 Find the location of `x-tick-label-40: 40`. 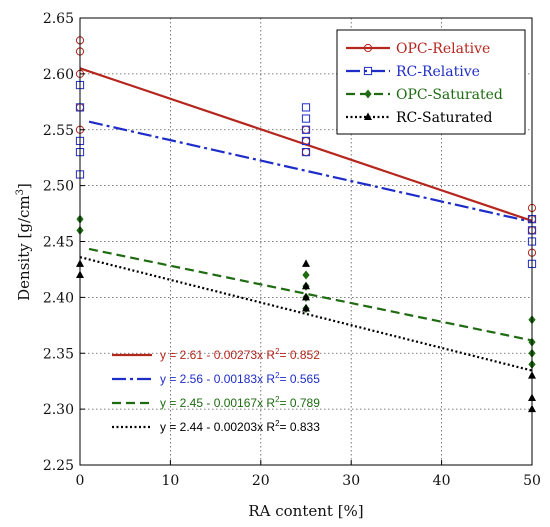

x-tick-label-40: 40 is located at coordinates (442, 481).